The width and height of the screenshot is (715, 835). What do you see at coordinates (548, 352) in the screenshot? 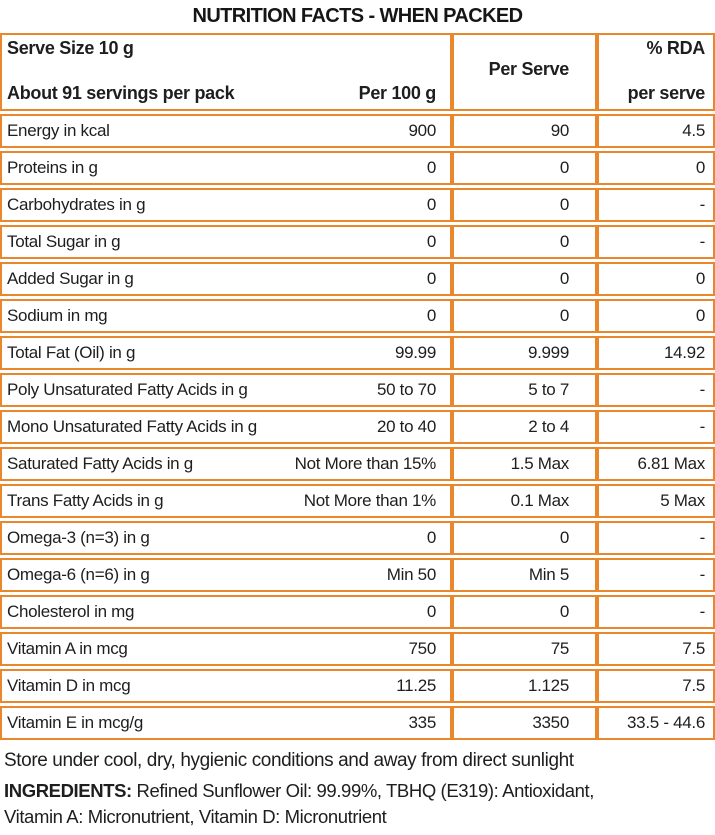
I see `per-serve-value: 9.999` at bounding box center [548, 352].